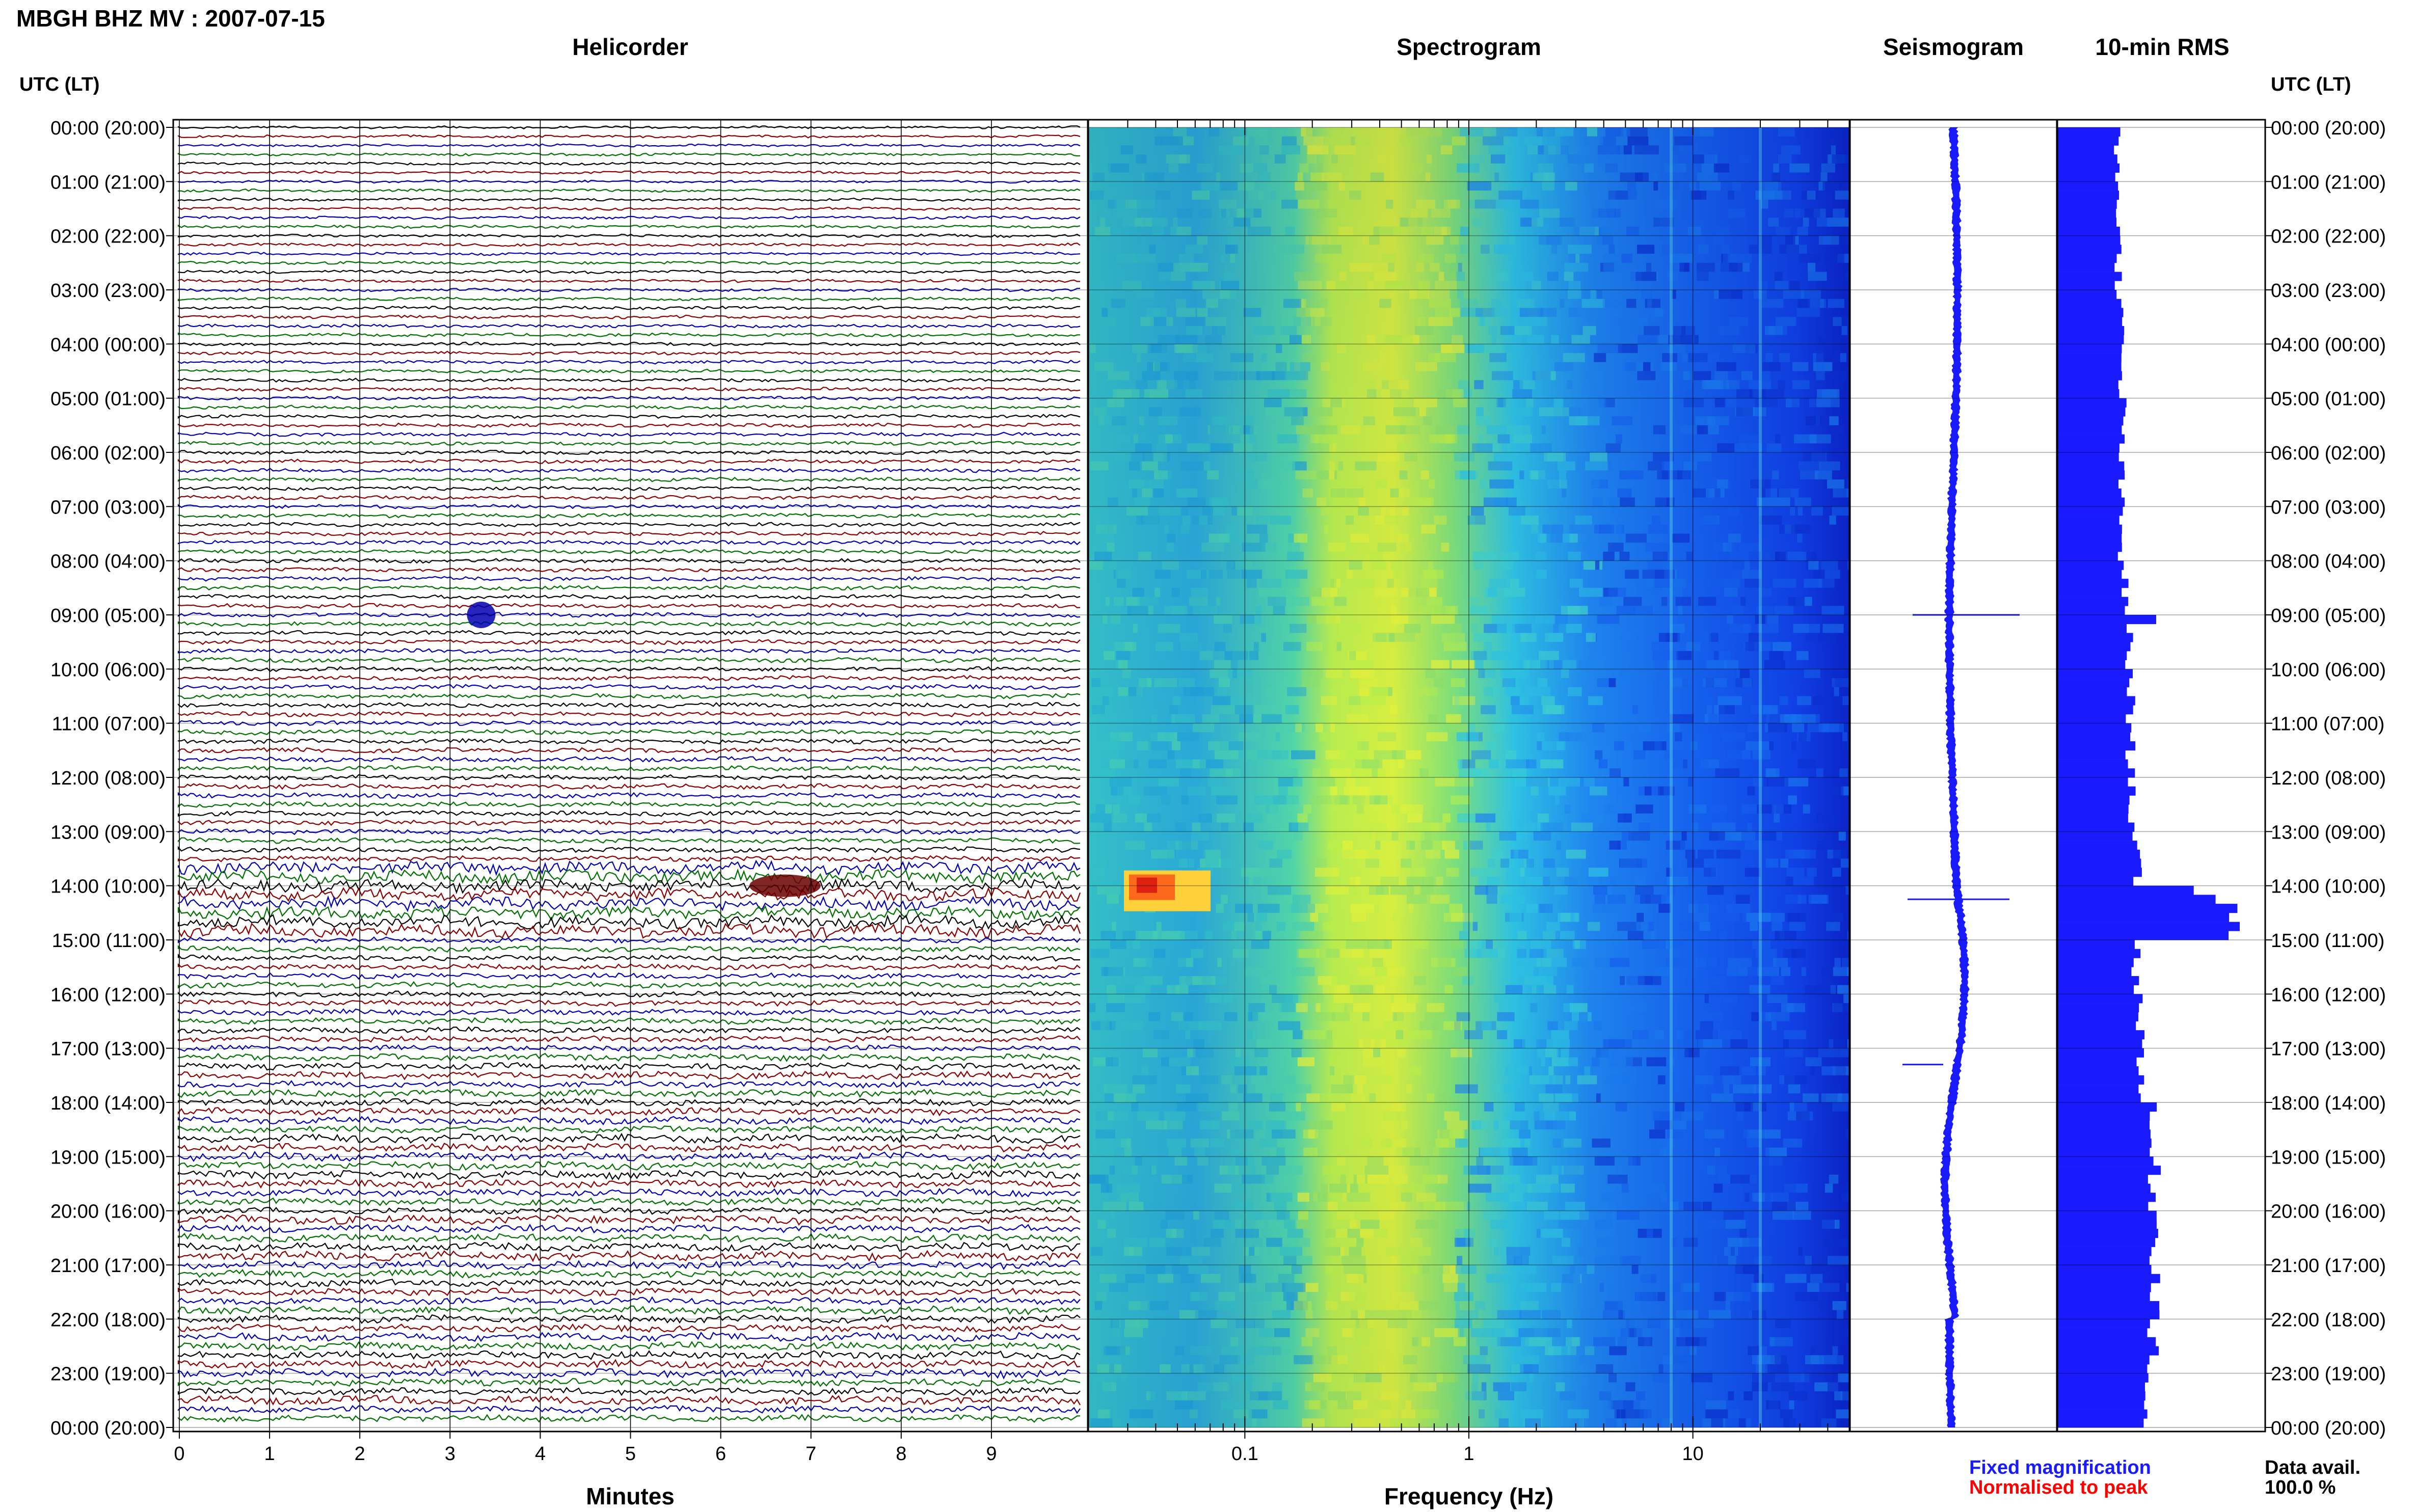  Describe the element at coordinates (1245, 1454) in the screenshot. I see `frequency-tick-label: 0.1` at that location.